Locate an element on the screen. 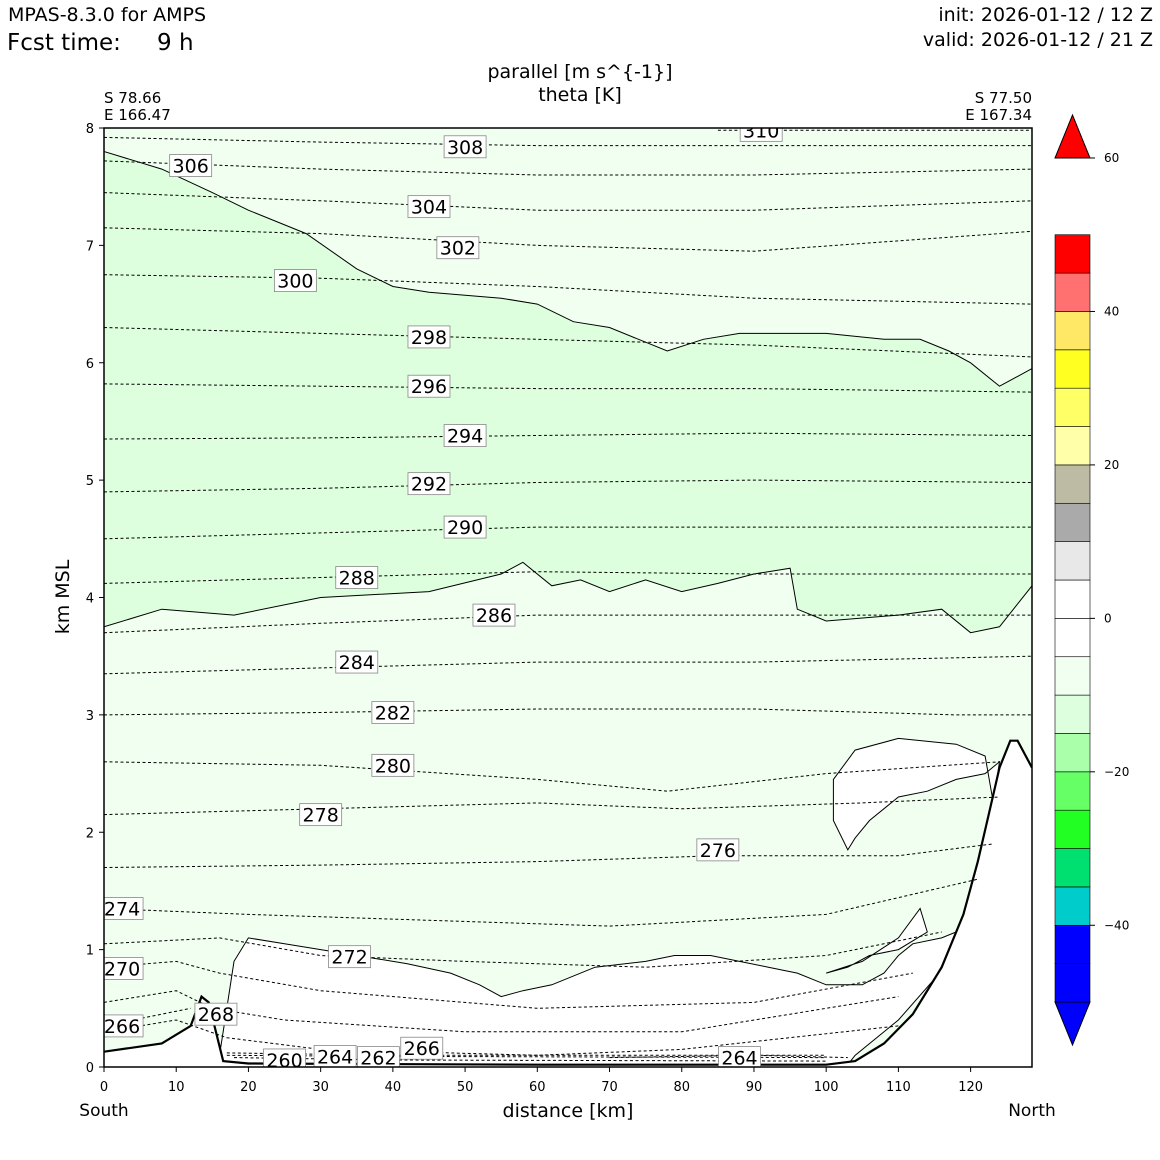 This screenshot has width=1160, height=1160. left-endpoint-lon: E 166.47 is located at coordinates (137, 115).